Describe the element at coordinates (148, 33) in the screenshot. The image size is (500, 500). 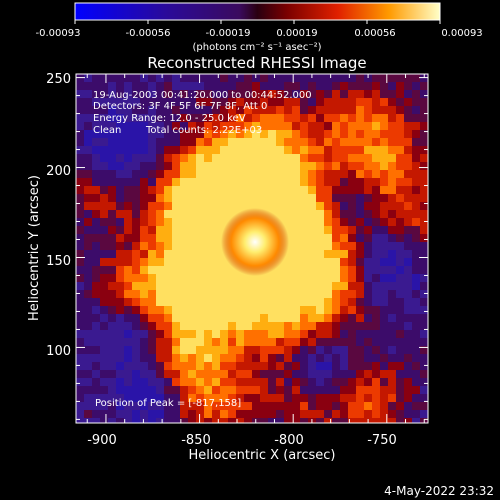
I see `colorbar-tick-label: -0.00056` at that location.